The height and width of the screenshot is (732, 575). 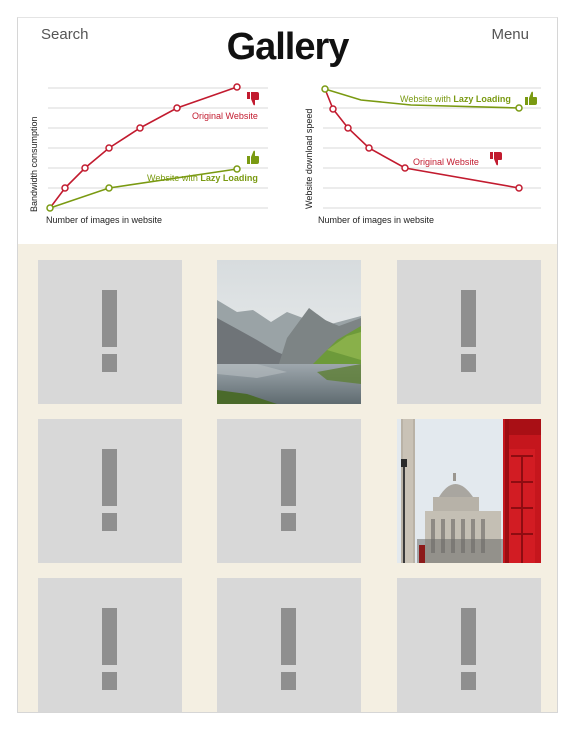 I want to click on gallery-tile-mountain-lake, so click(x=289, y=332).